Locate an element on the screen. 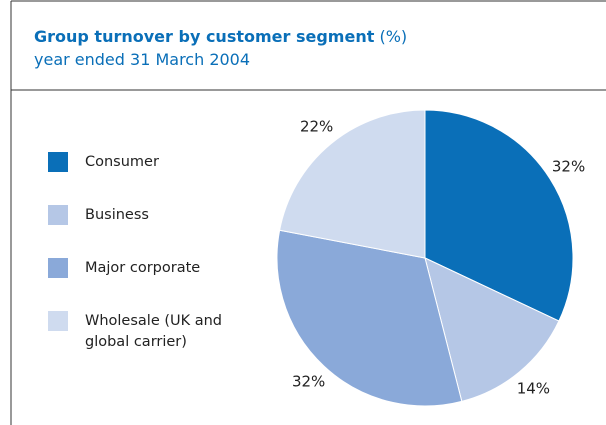  legend-label: Consumer is located at coordinates (122, 162).